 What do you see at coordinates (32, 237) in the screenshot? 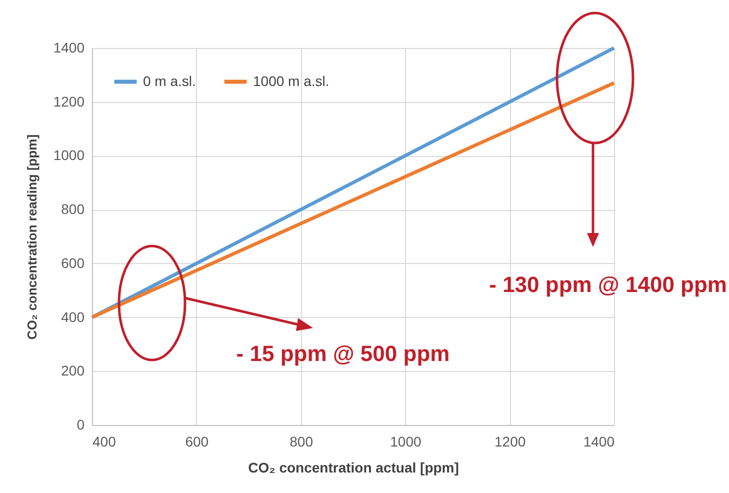
I see `y-axis-title: CO₂ concentration reading [ppm]` at bounding box center [32, 237].